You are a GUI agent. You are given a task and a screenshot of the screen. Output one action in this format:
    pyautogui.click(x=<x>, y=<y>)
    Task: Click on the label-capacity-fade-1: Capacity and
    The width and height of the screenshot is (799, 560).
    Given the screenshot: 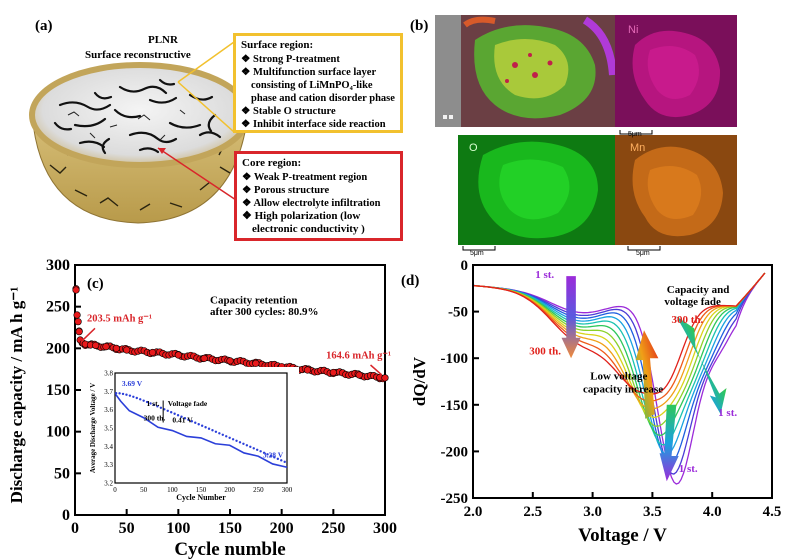 What is the action you would take?
    pyautogui.click(x=698, y=290)
    